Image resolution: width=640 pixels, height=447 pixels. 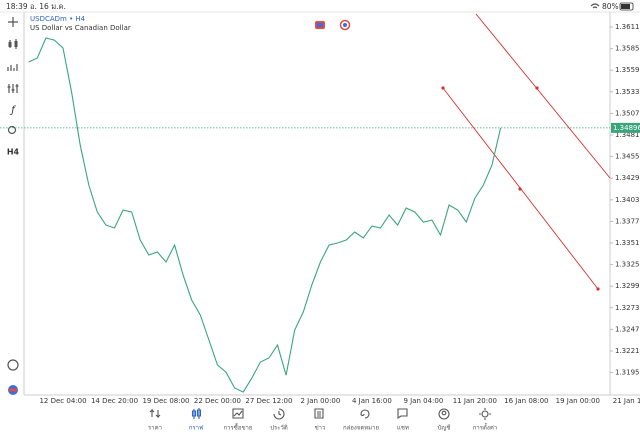 I want to click on signal-tool, so click(x=13, y=365).